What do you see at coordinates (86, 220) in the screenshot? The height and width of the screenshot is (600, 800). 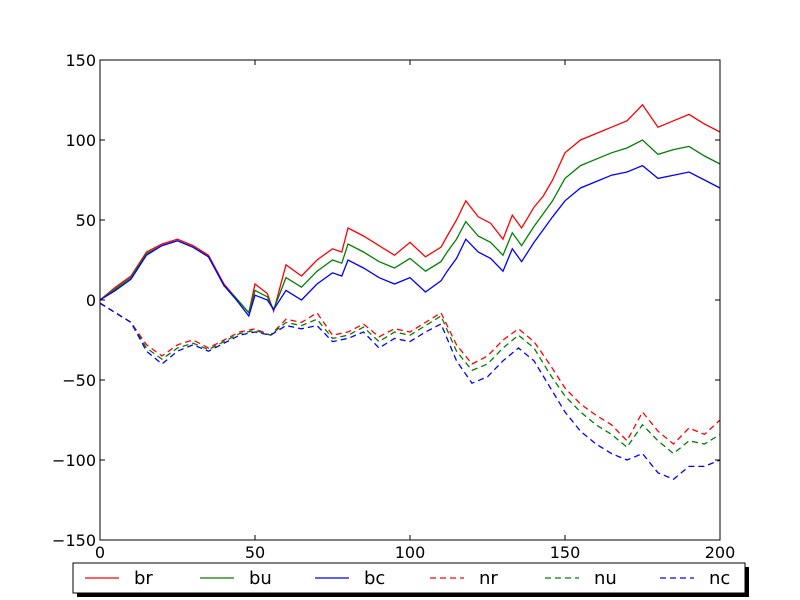 I see `y-tick-label: 50` at bounding box center [86, 220].